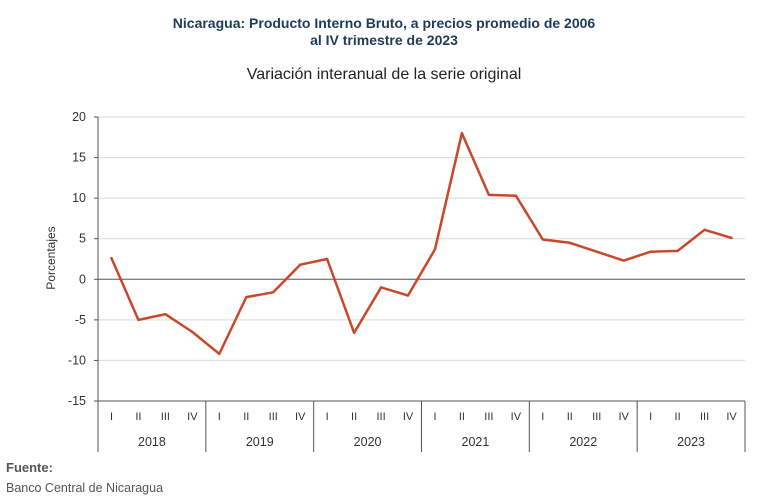 The width and height of the screenshot is (768, 503). What do you see at coordinates (476, 442) in the screenshot?
I see `year-label: 2021` at bounding box center [476, 442].